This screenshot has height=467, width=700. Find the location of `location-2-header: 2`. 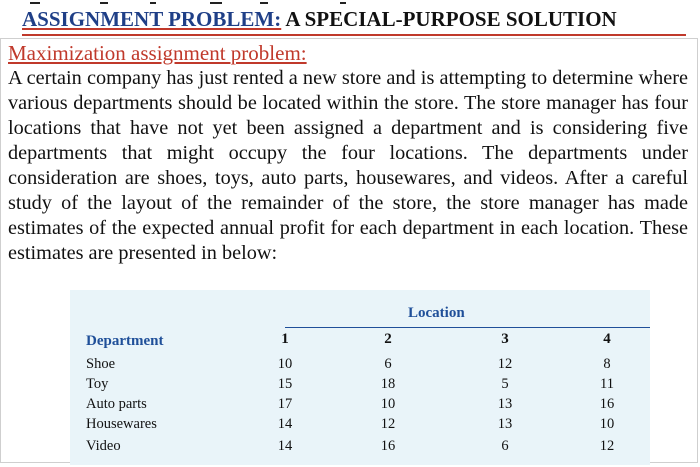

location-2-header: 2 is located at coordinates (388, 339).